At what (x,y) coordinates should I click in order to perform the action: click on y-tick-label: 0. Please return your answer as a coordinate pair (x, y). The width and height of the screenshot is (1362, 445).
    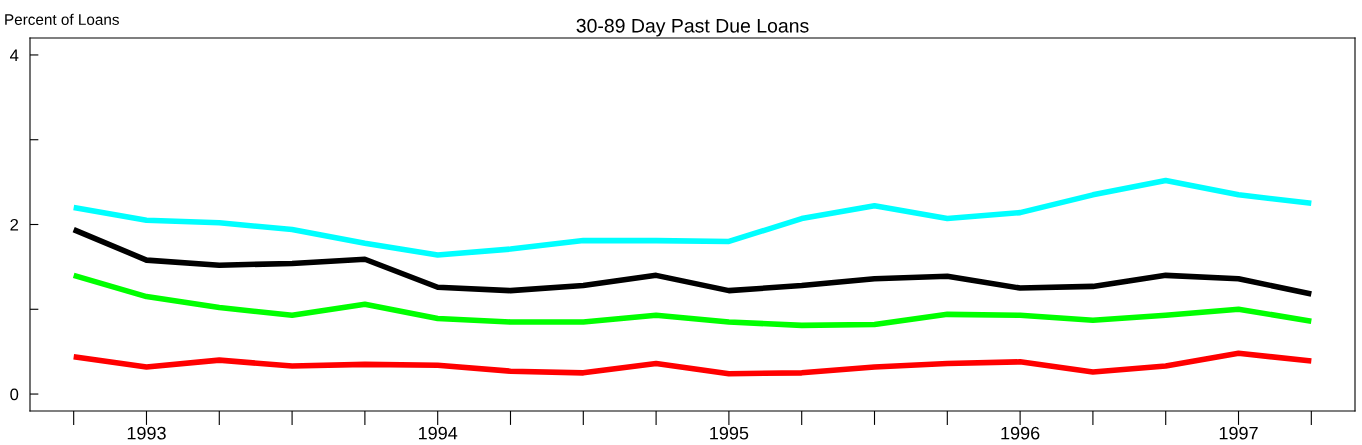
    Looking at the image, I should click on (14, 394).